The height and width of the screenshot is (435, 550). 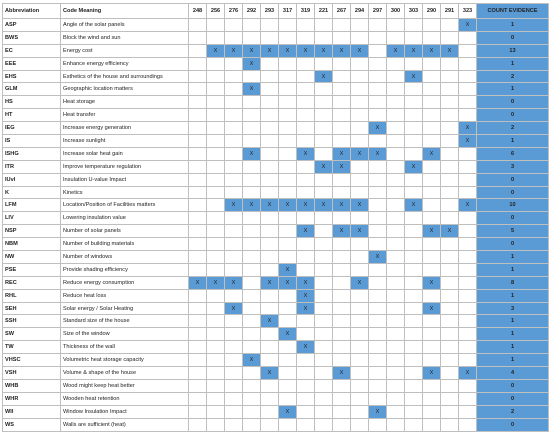 I want to click on abbreviation-cell: ISHG, so click(x=31, y=153).